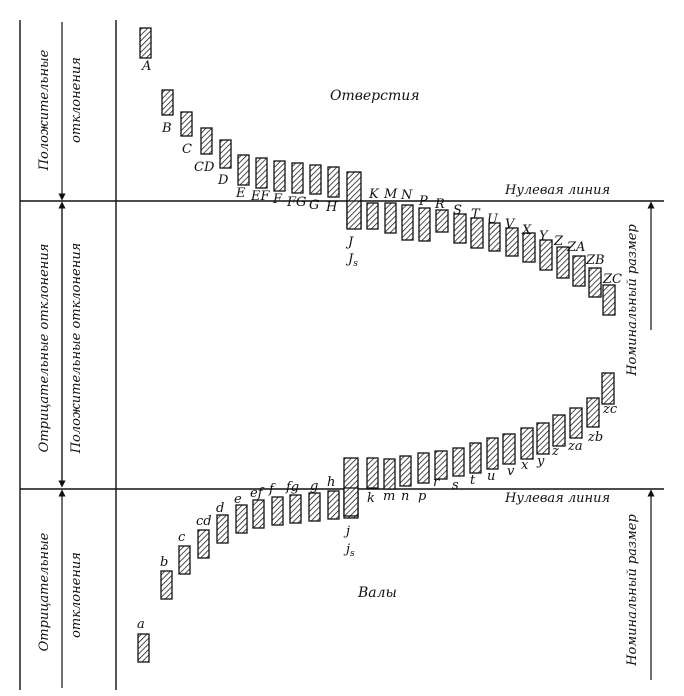  I want to click on hole-label-ZB: ZB, so click(595, 260).